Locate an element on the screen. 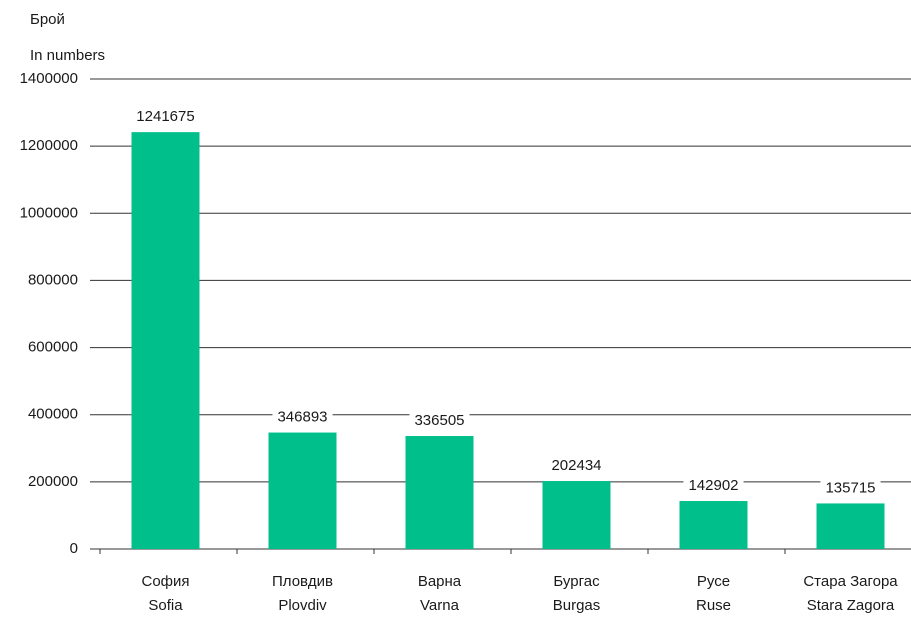  data-label: 336505 is located at coordinates (439, 420).